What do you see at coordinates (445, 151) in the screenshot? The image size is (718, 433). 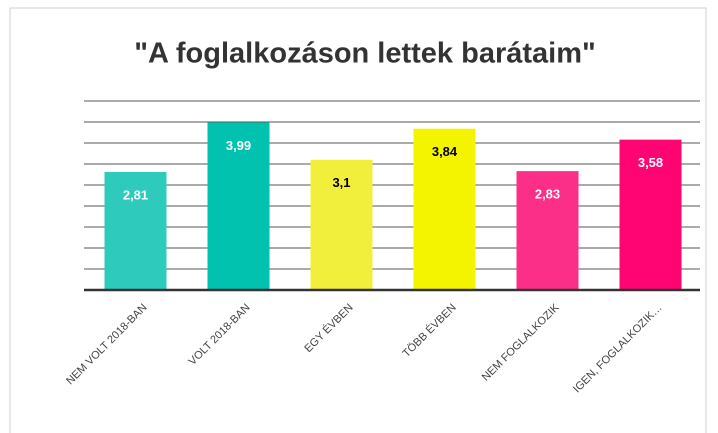 I see `data-label: 3,84` at bounding box center [445, 151].